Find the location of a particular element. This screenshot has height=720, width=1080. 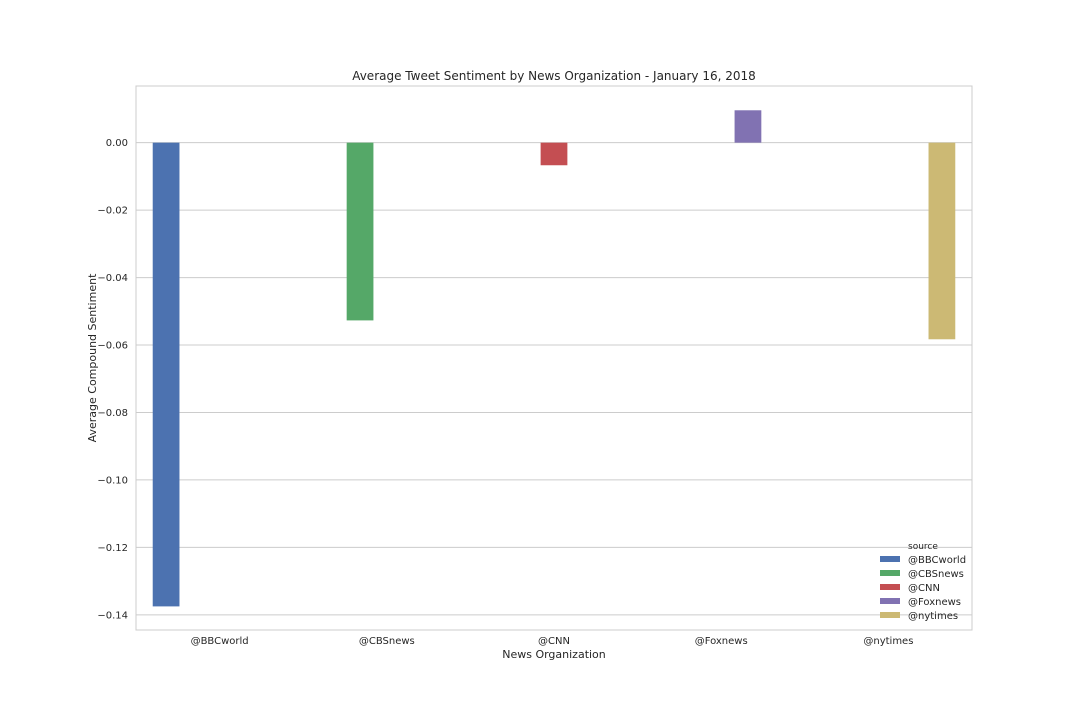

legend-entry: @BBCworld is located at coordinates (937, 560).